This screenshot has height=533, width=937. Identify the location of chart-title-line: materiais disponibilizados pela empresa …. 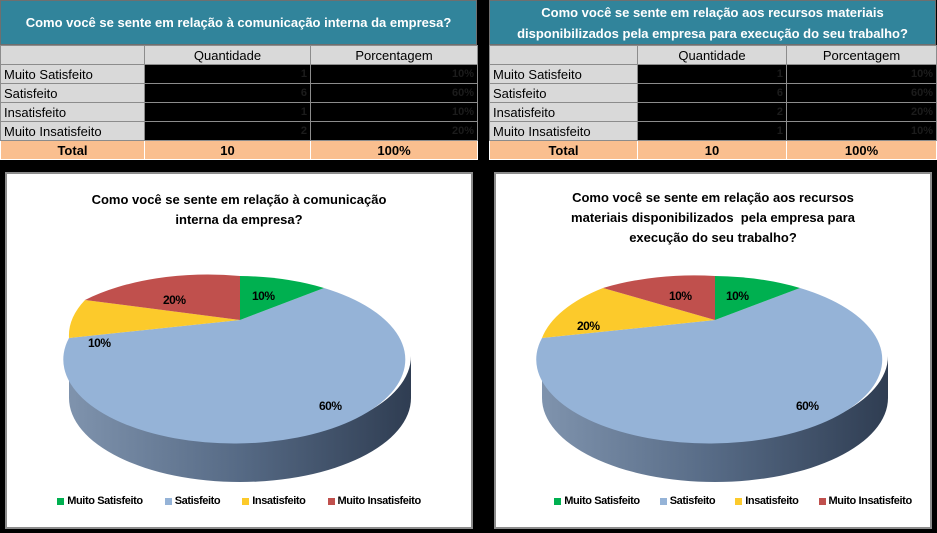
(713, 217).